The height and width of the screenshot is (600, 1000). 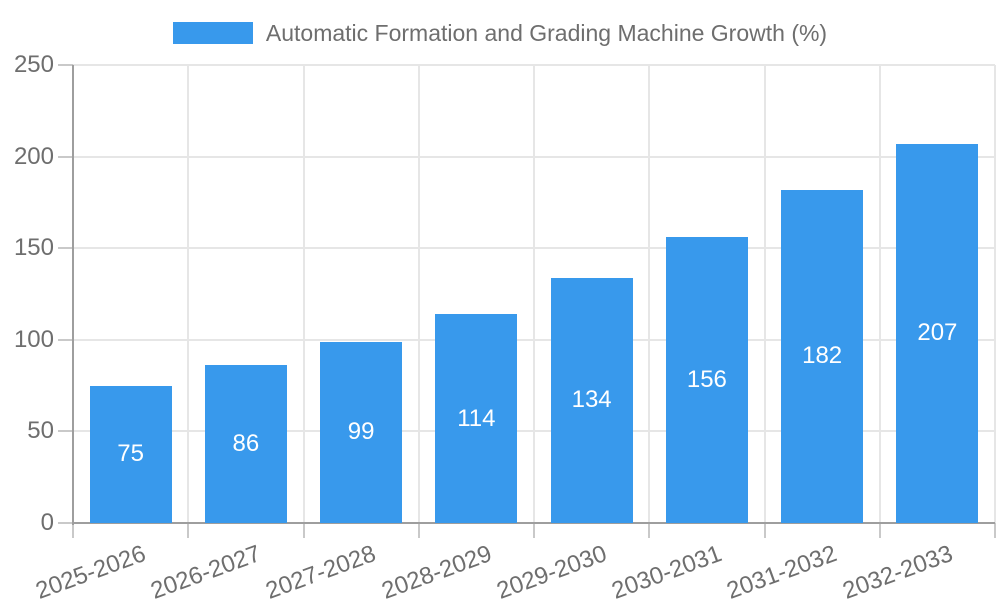 What do you see at coordinates (91, 570) in the screenshot?
I see `x-axis-tick-label: 2025-2026` at bounding box center [91, 570].